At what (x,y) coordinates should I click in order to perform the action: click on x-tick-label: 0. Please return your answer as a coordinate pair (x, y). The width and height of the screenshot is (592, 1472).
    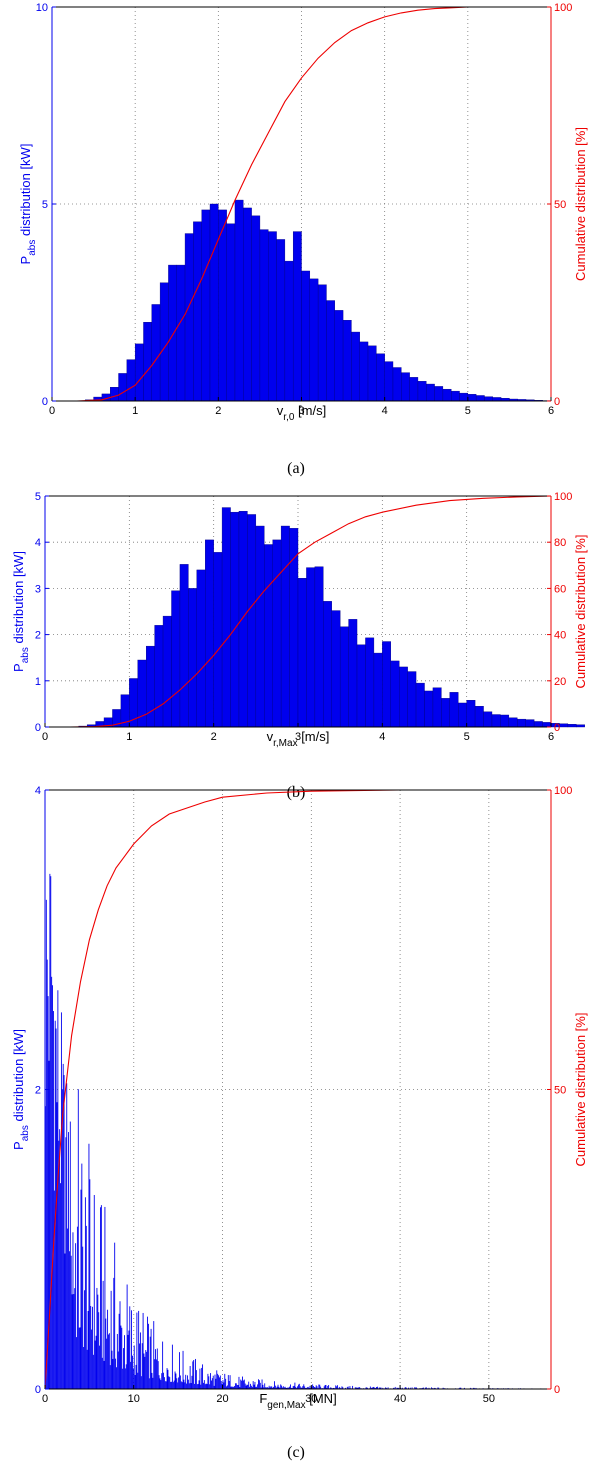
    Looking at the image, I should click on (45, 1399).